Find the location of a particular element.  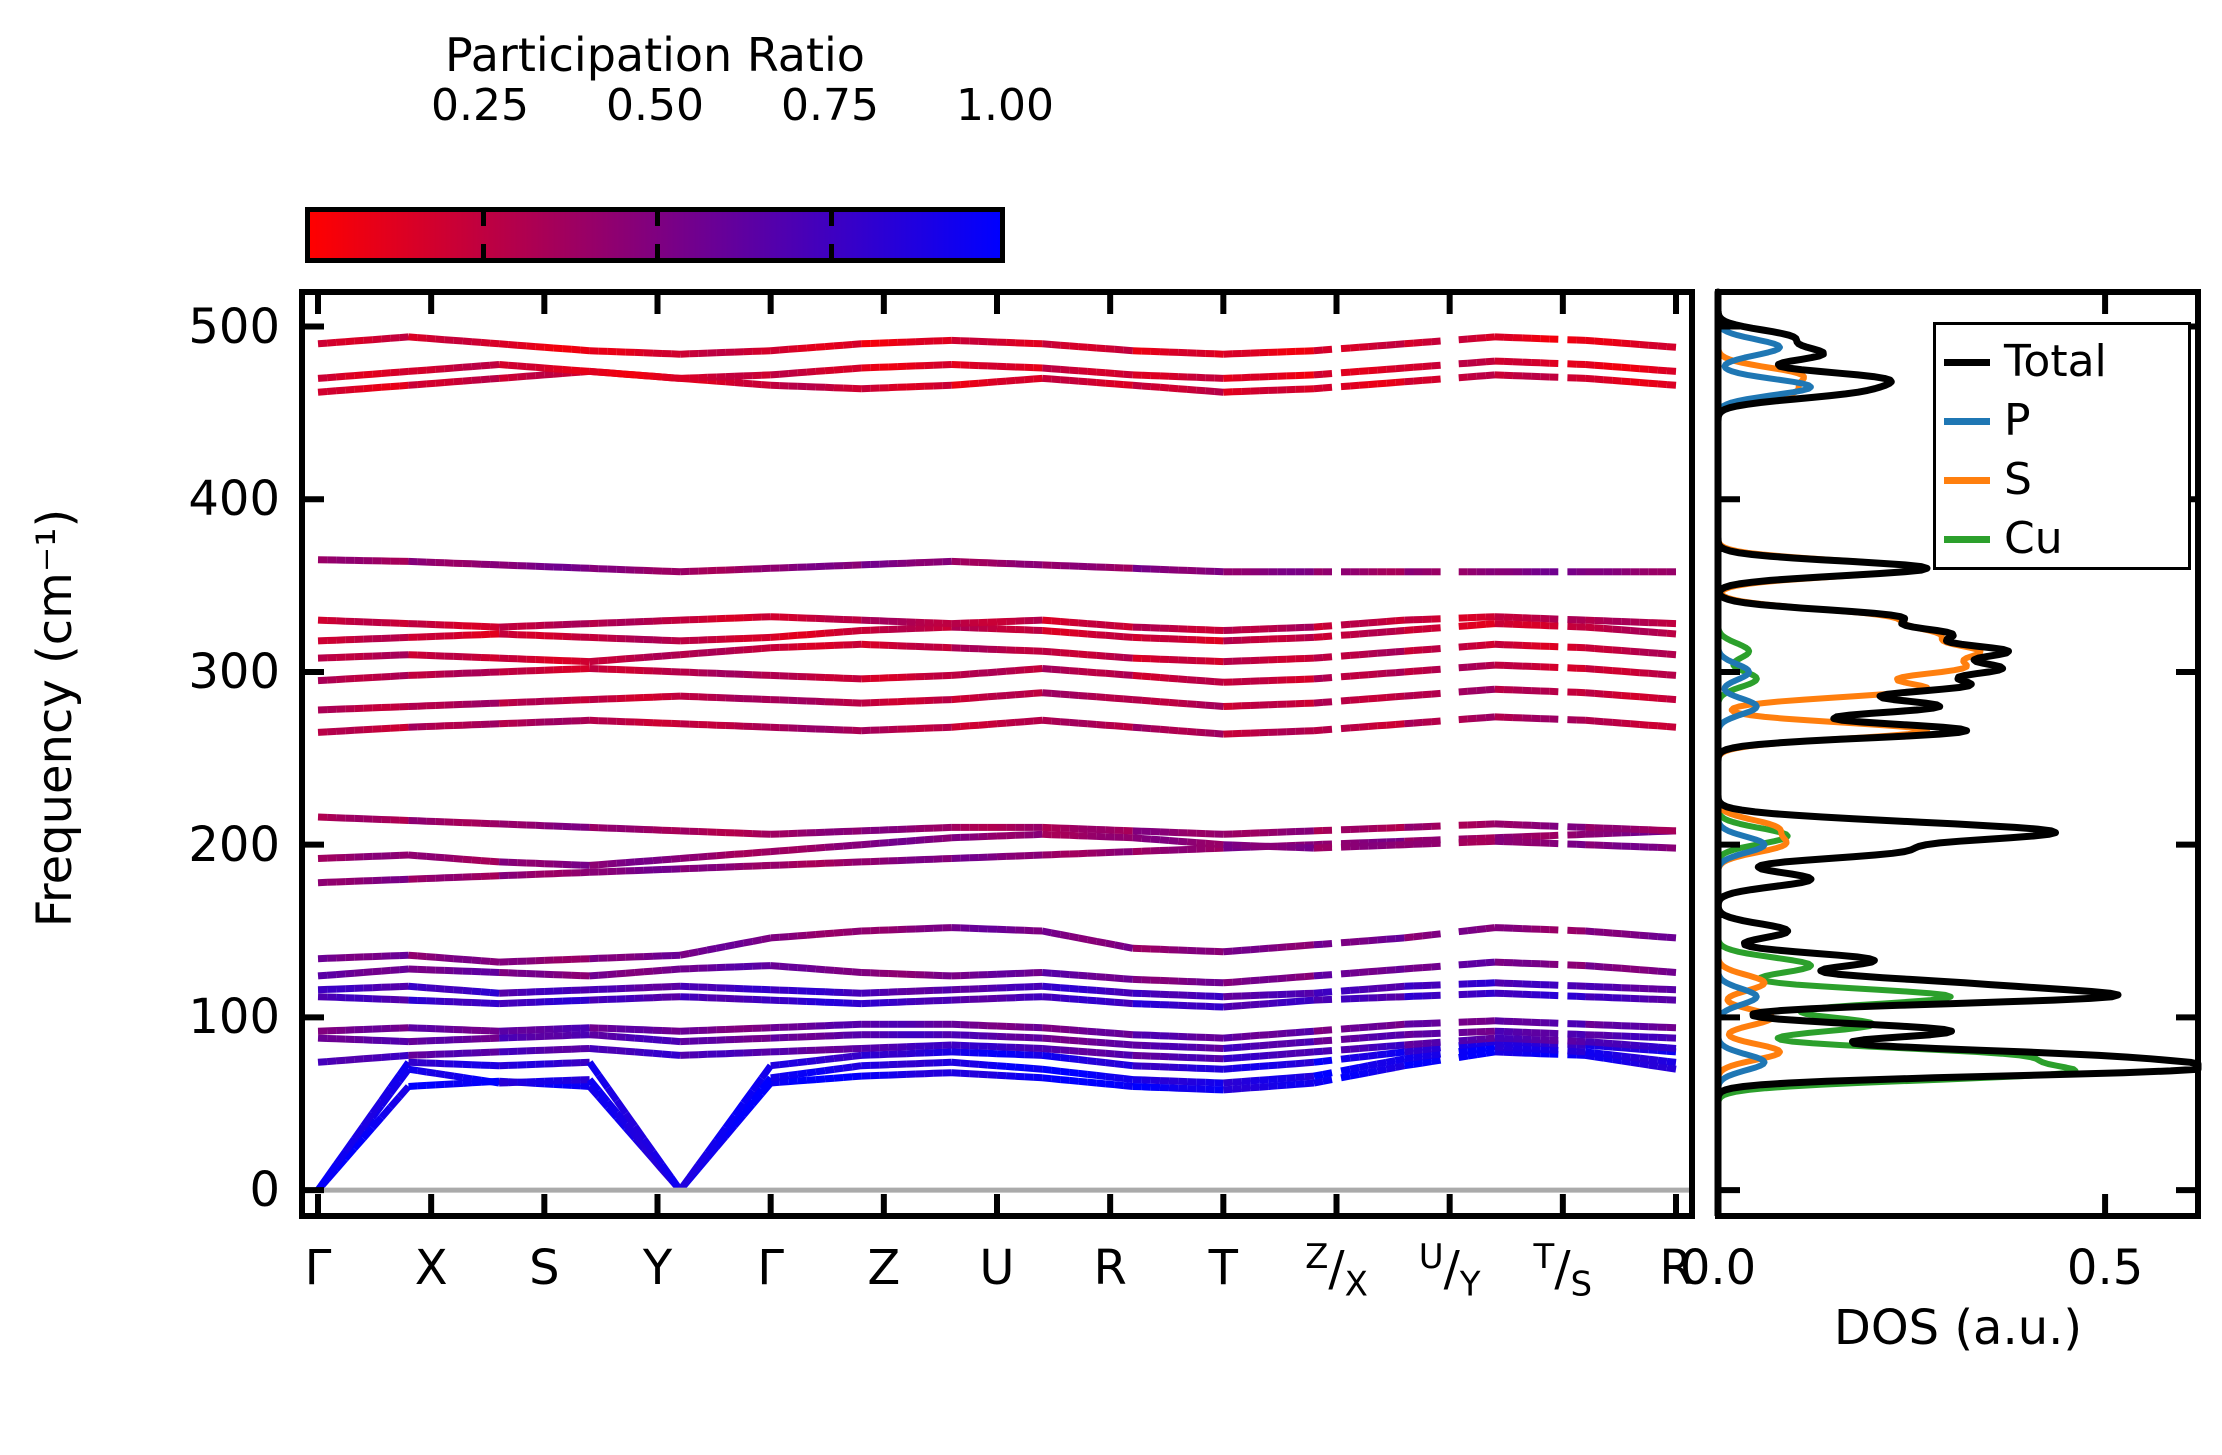

participation-ratio-colorbar is located at coordinates (655, 235).